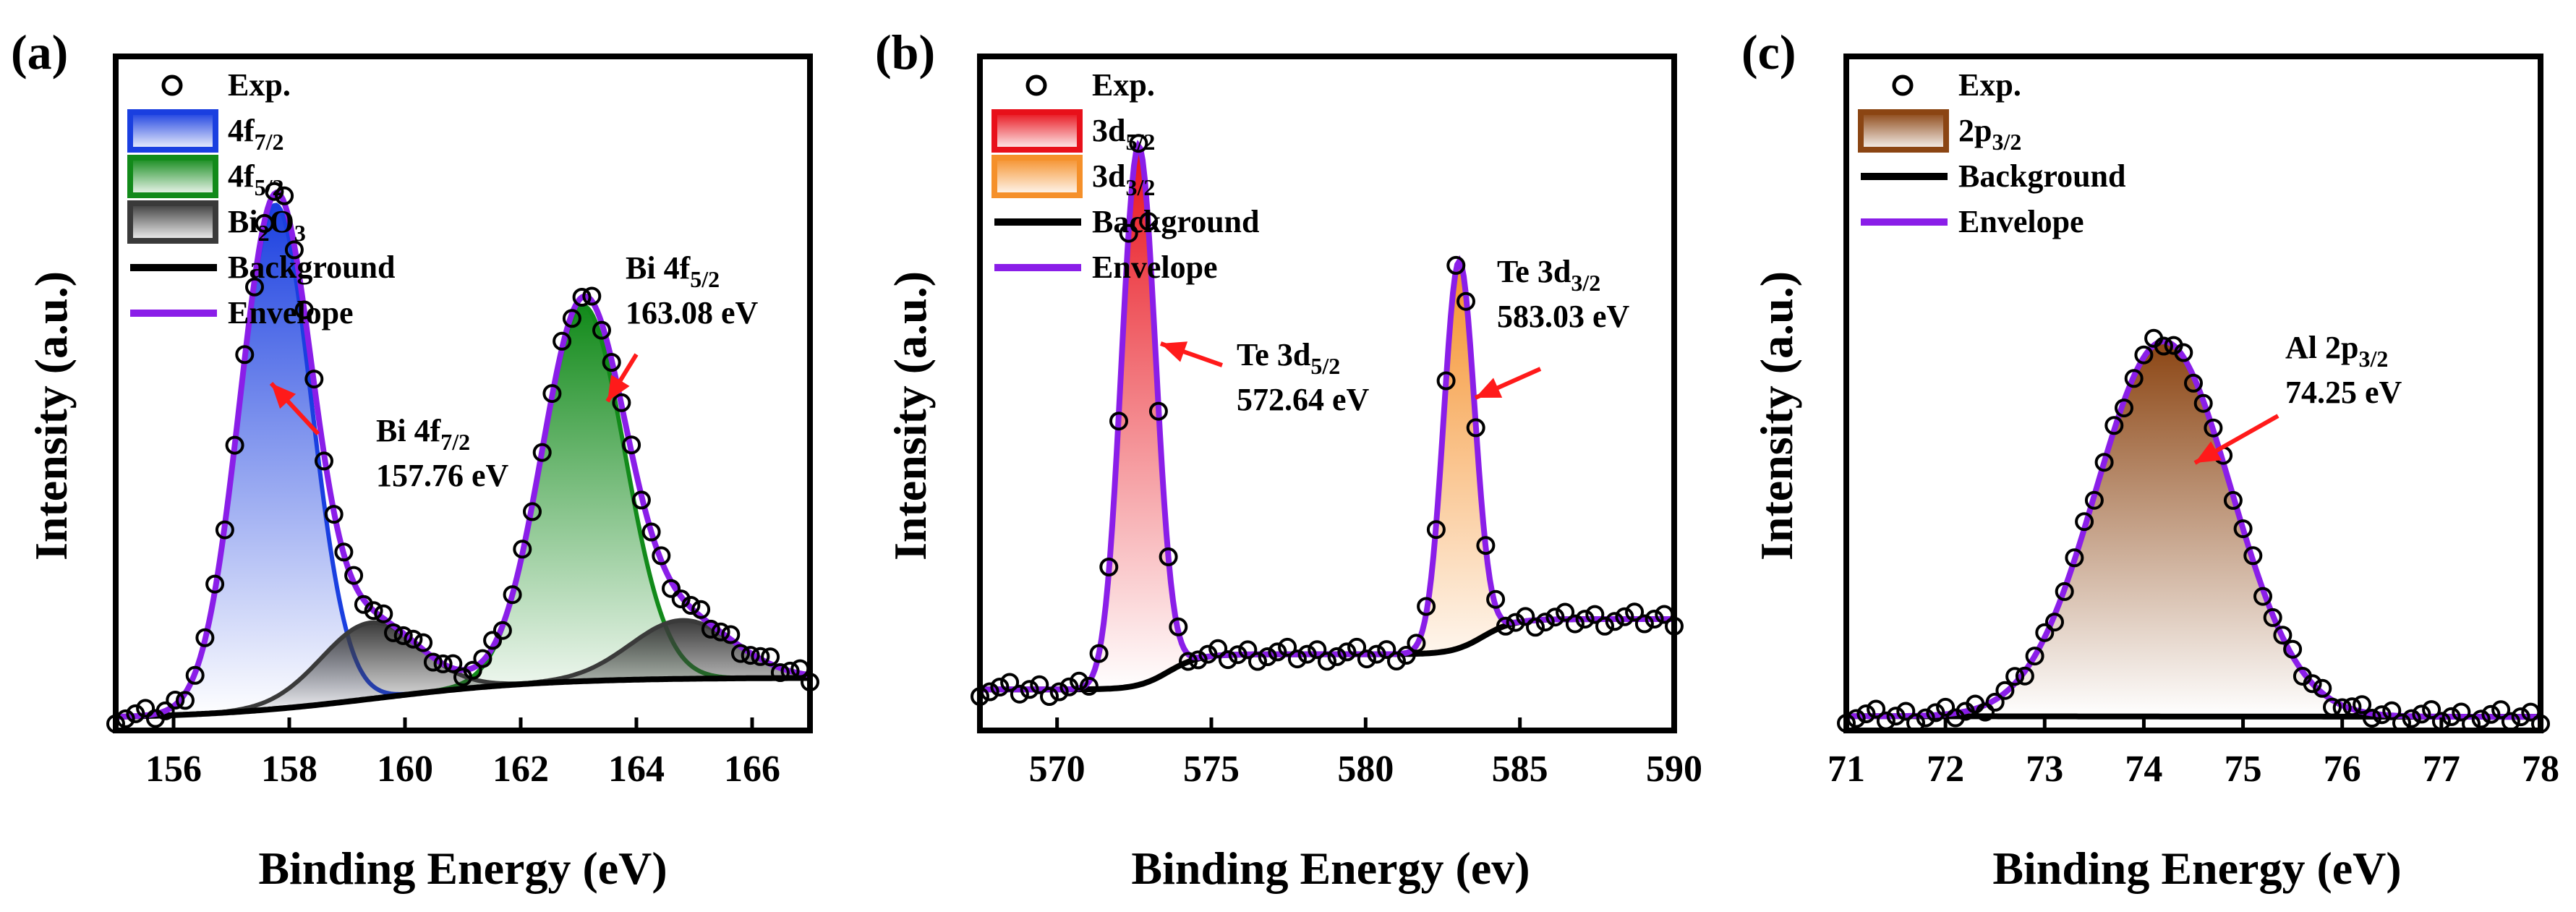 This screenshot has height=912, width=2576. Describe the element at coordinates (300, 233) in the screenshot. I see `legend-label-sub2: 3` at that location.